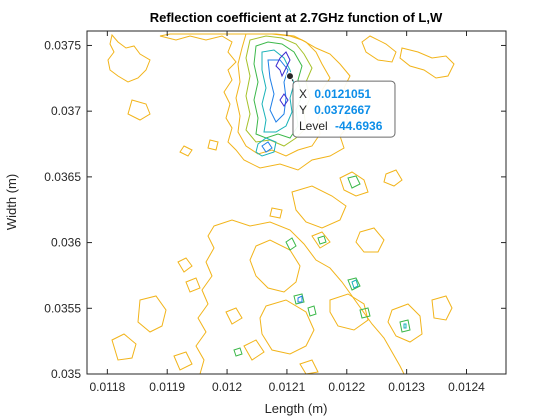  Describe the element at coordinates (287, 387) in the screenshot. I see `x-tick-label: 0.0121` at that location.